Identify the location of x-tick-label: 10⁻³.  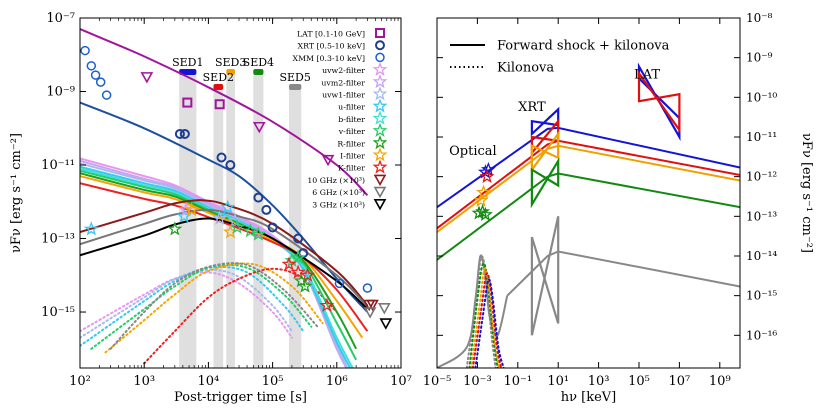
(477, 381).